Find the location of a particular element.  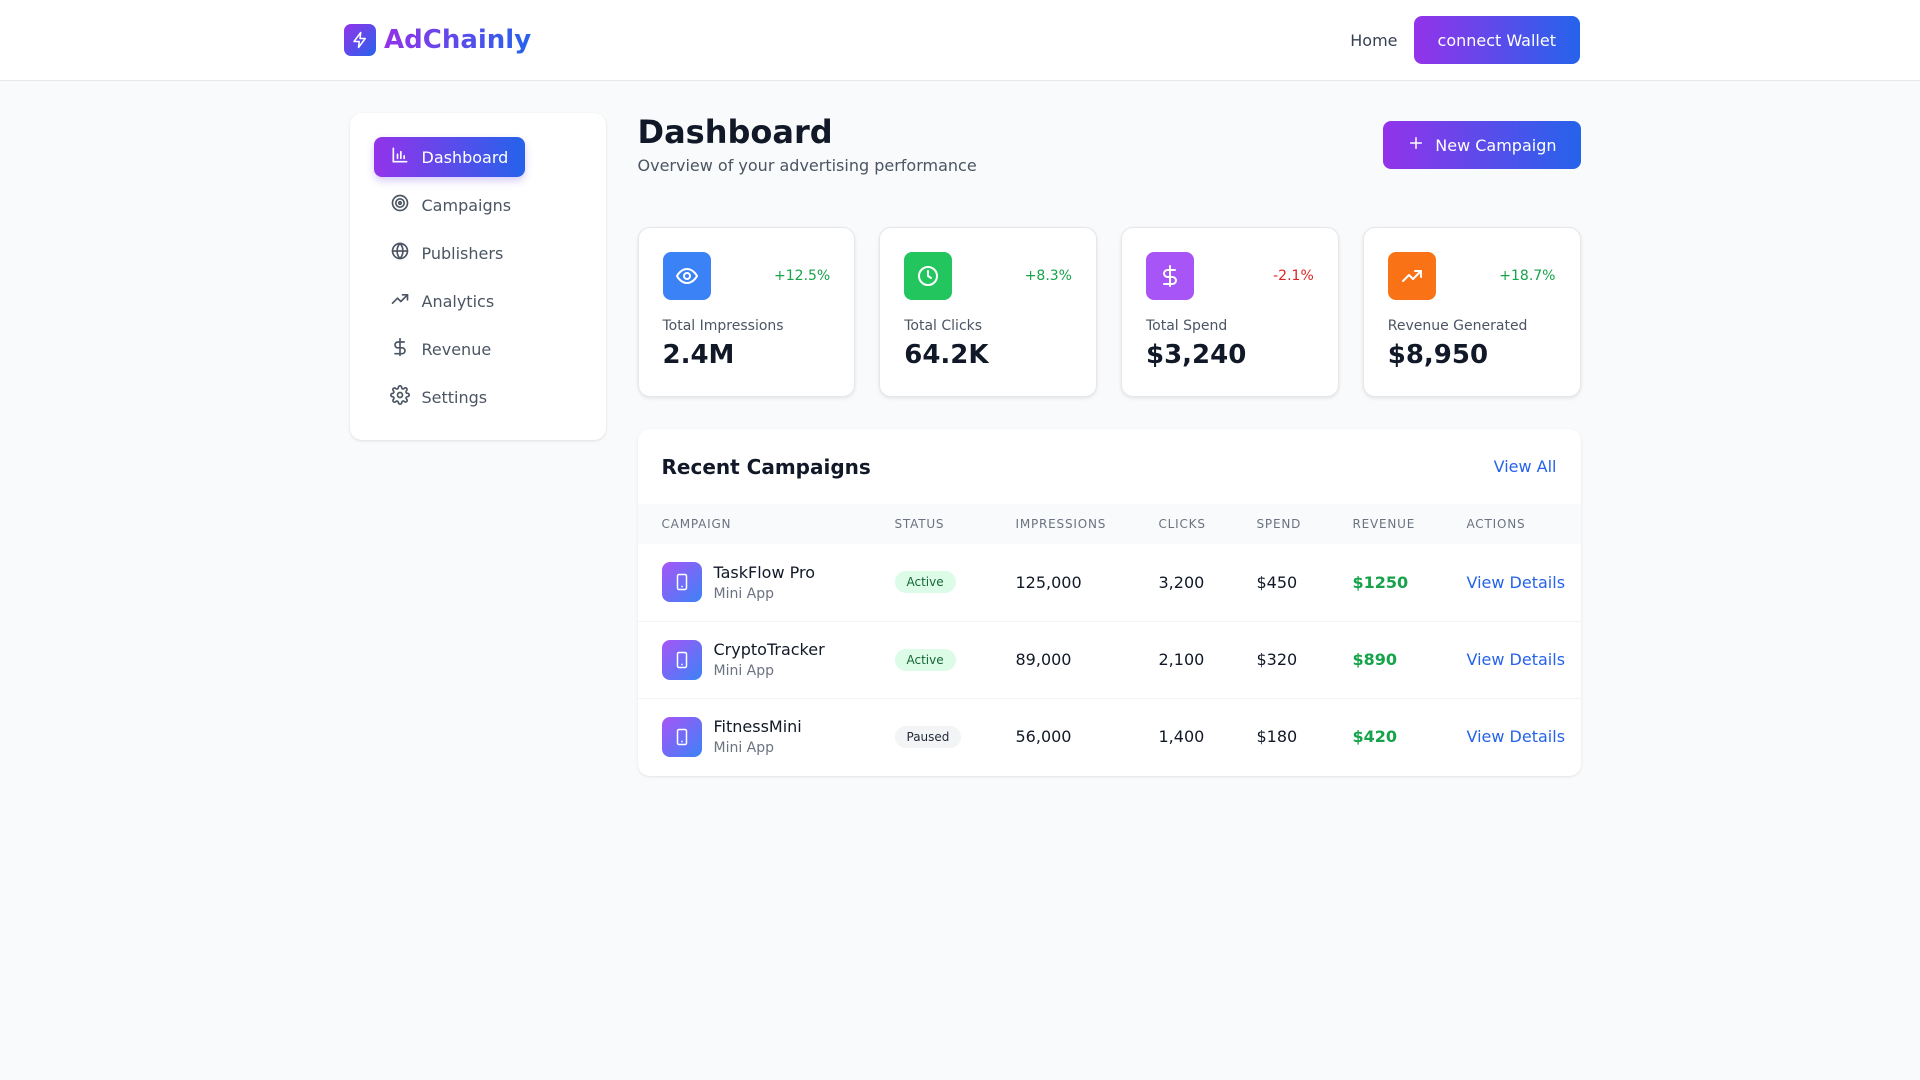

clicks-cell: 2,100 is located at coordinates (1183, 659).